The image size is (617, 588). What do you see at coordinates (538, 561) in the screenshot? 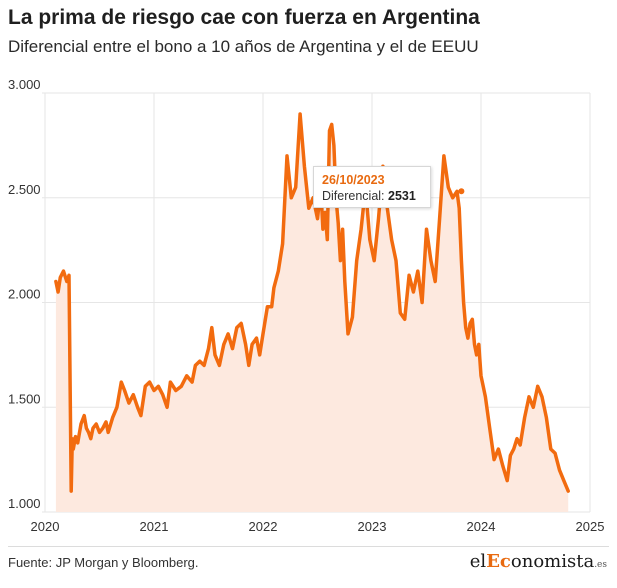
I see `brand-logo: elEconomista.es` at bounding box center [538, 561].